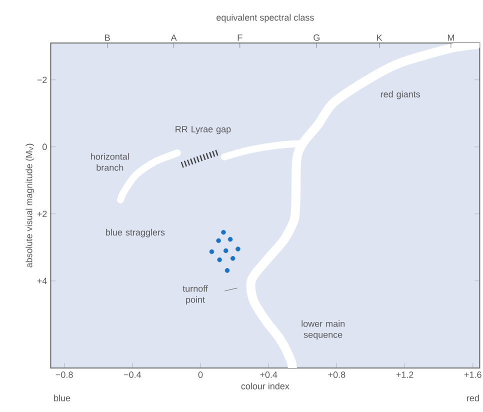 This screenshot has height=412, width=483. What do you see at coordinates (269, 375) in the screenshot?
I see `x-tick-label: +0.4` at bounding box center [269, 375].